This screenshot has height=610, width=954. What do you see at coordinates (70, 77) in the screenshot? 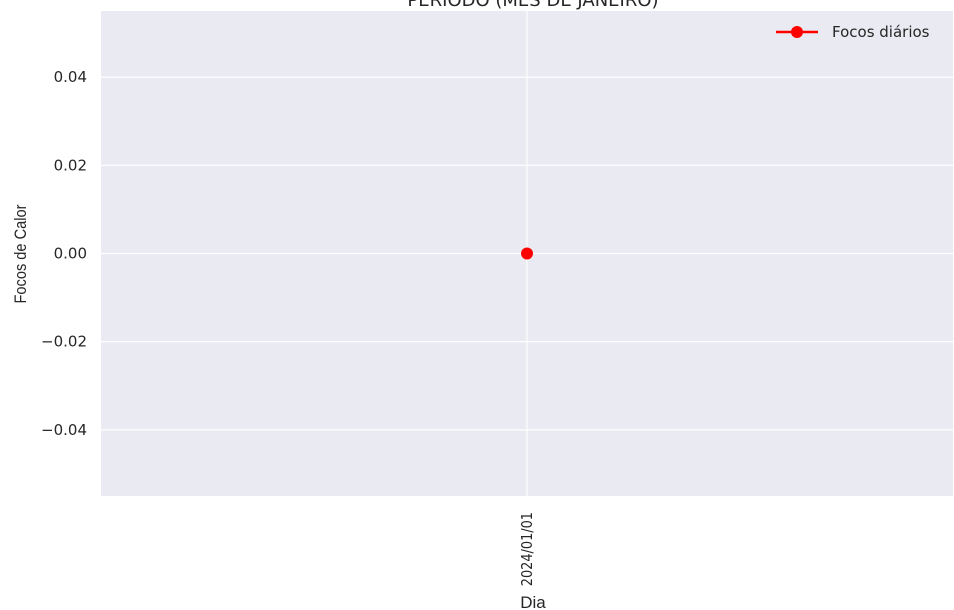
I see `y-tick-label: 0.04` at bounding box center [70, 77].